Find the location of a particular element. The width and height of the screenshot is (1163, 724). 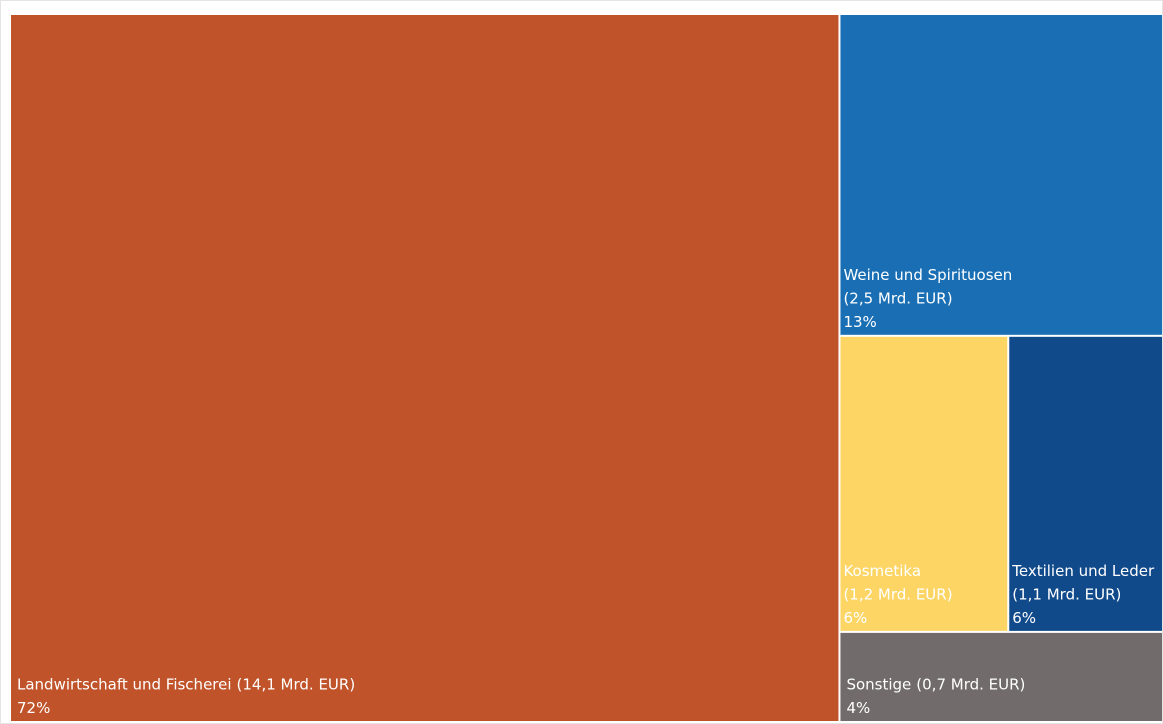

category-label: Landwirtschaft und Fischerei is located at coordinates (124, 685).